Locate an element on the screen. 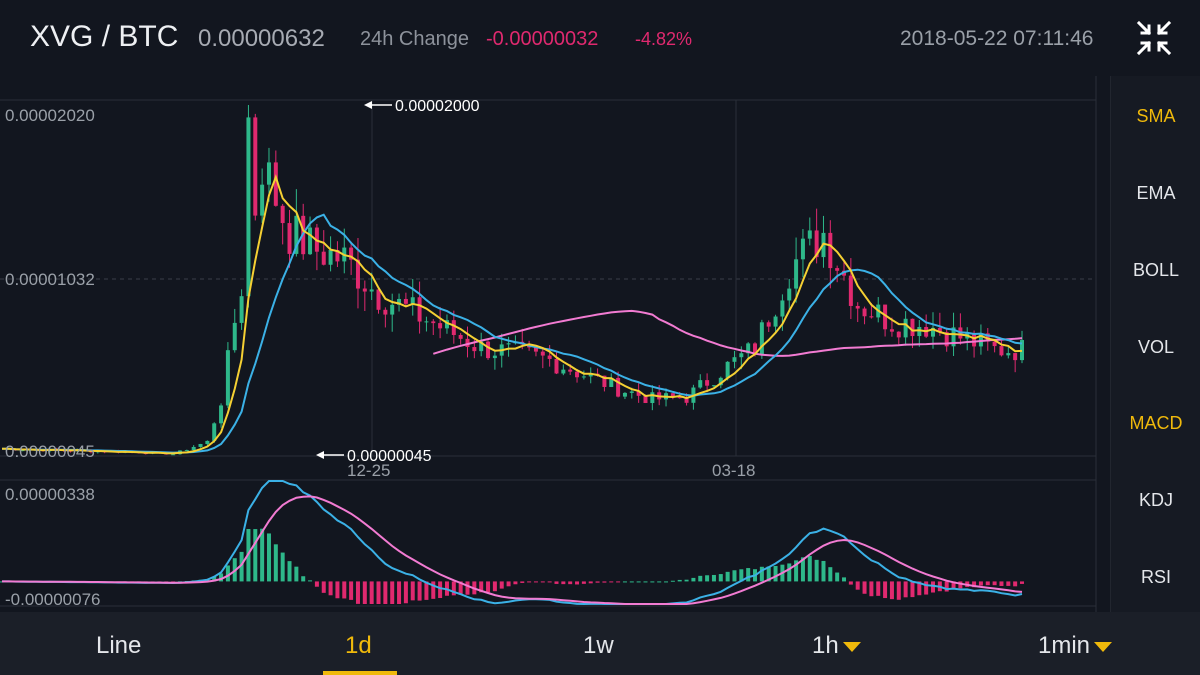 The height and width of the screenshot is (675, 1200). timeframe-1d: 1d is located at coordinates (358, 646).